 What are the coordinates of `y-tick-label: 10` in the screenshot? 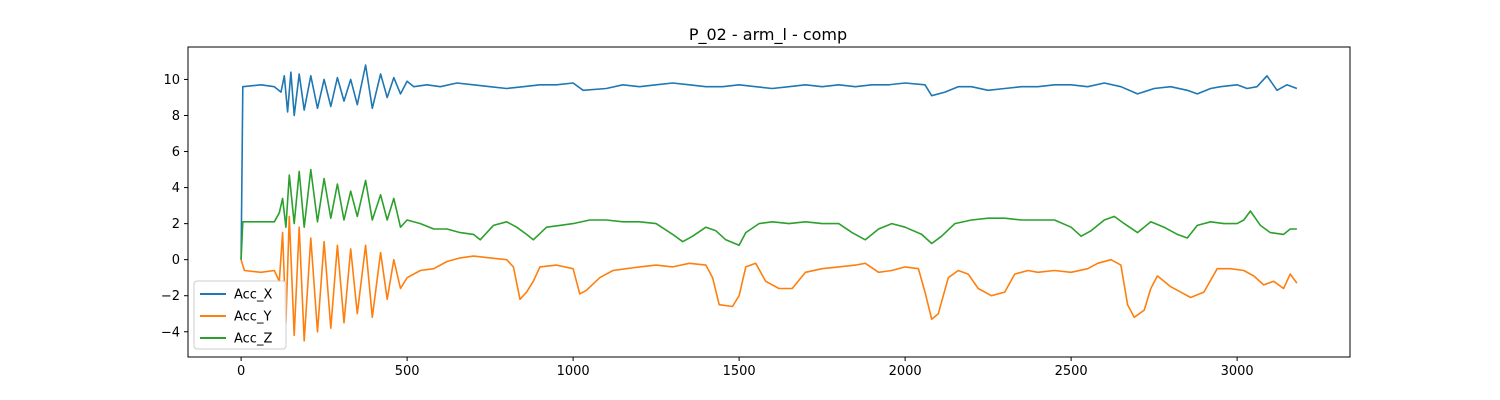 It's located at (171, 80).